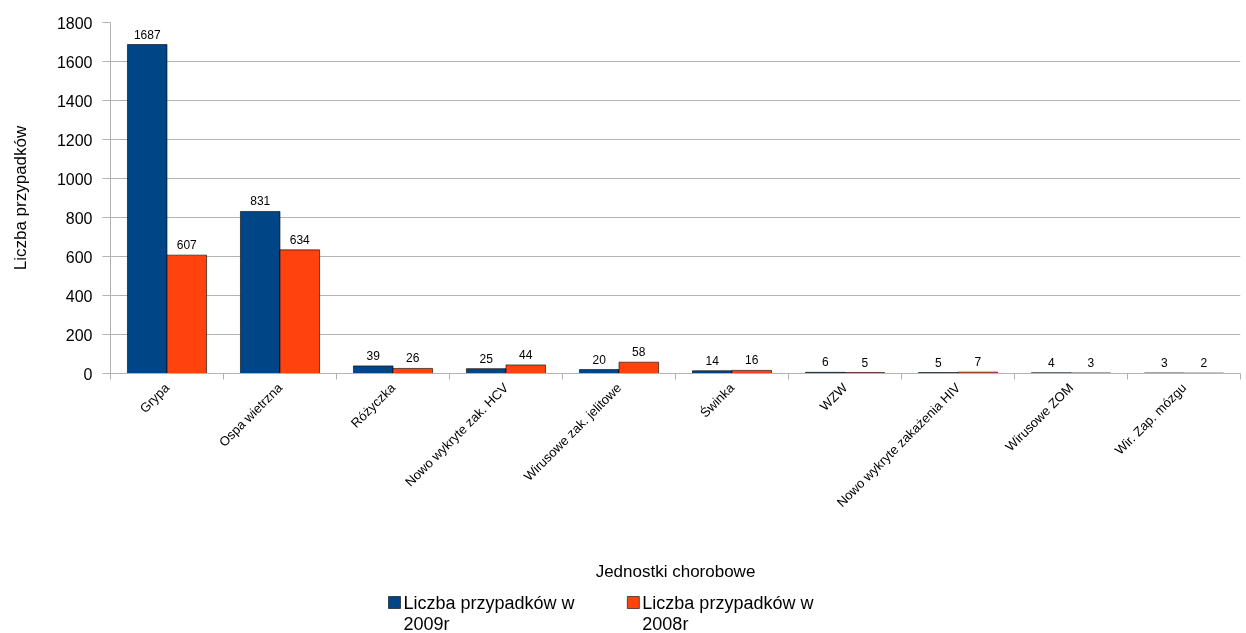  I want to click on y-tick-label: 400, so click(79, 296).